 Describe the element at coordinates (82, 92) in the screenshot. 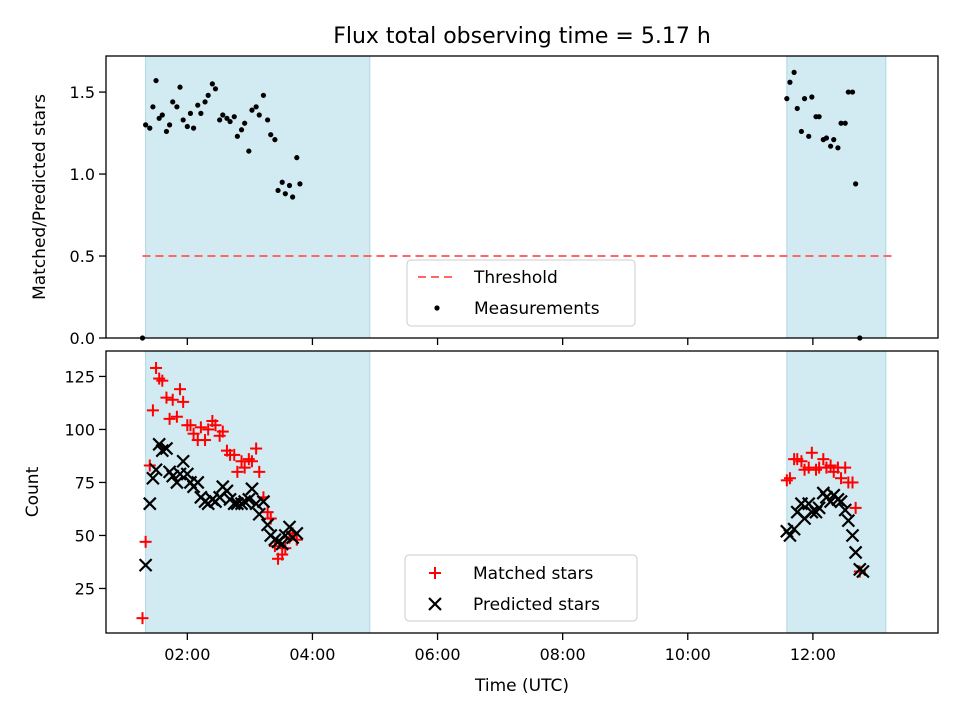

I see `y-tick-label: 1.5` at that location.